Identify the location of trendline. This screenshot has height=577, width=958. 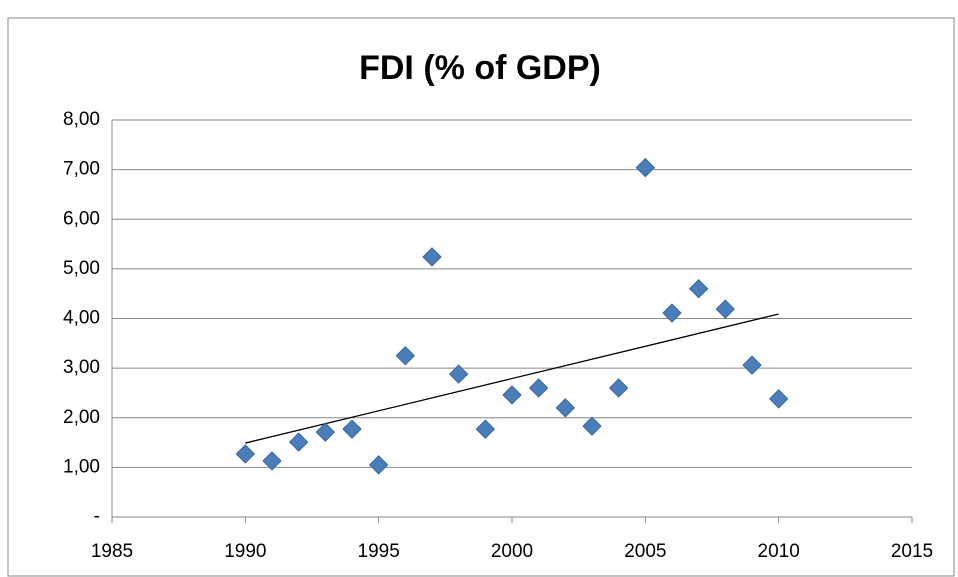
(512, 378).